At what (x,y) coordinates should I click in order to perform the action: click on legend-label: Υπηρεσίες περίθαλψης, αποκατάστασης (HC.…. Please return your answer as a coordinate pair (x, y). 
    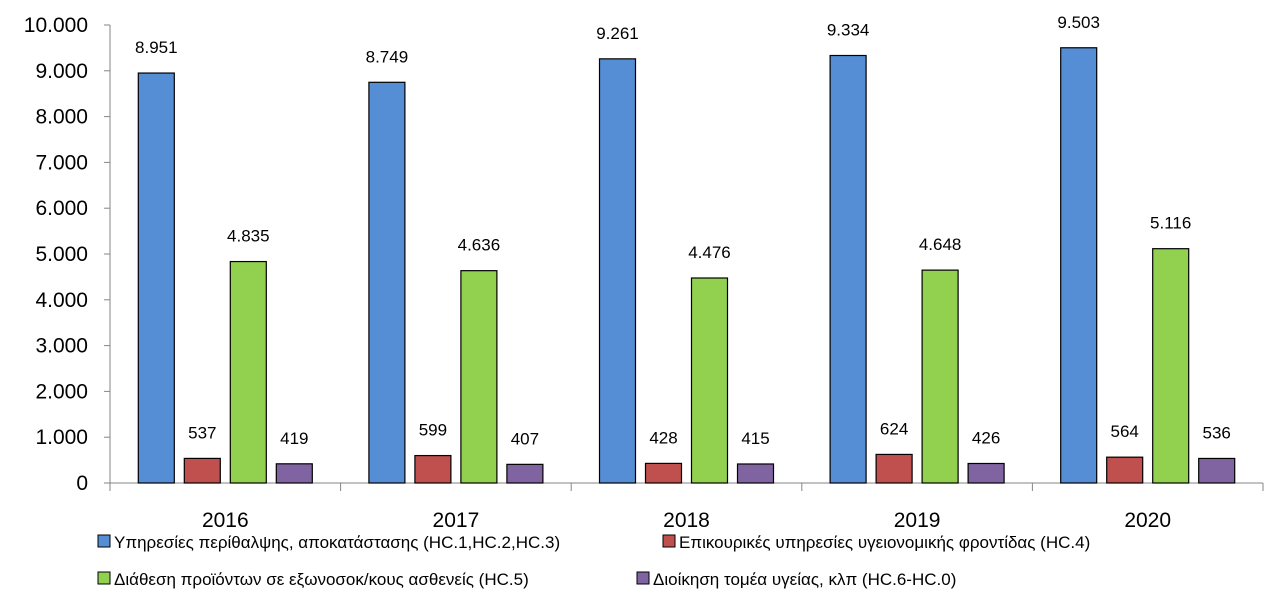
    Looking at the image, I should click on (337, 542).